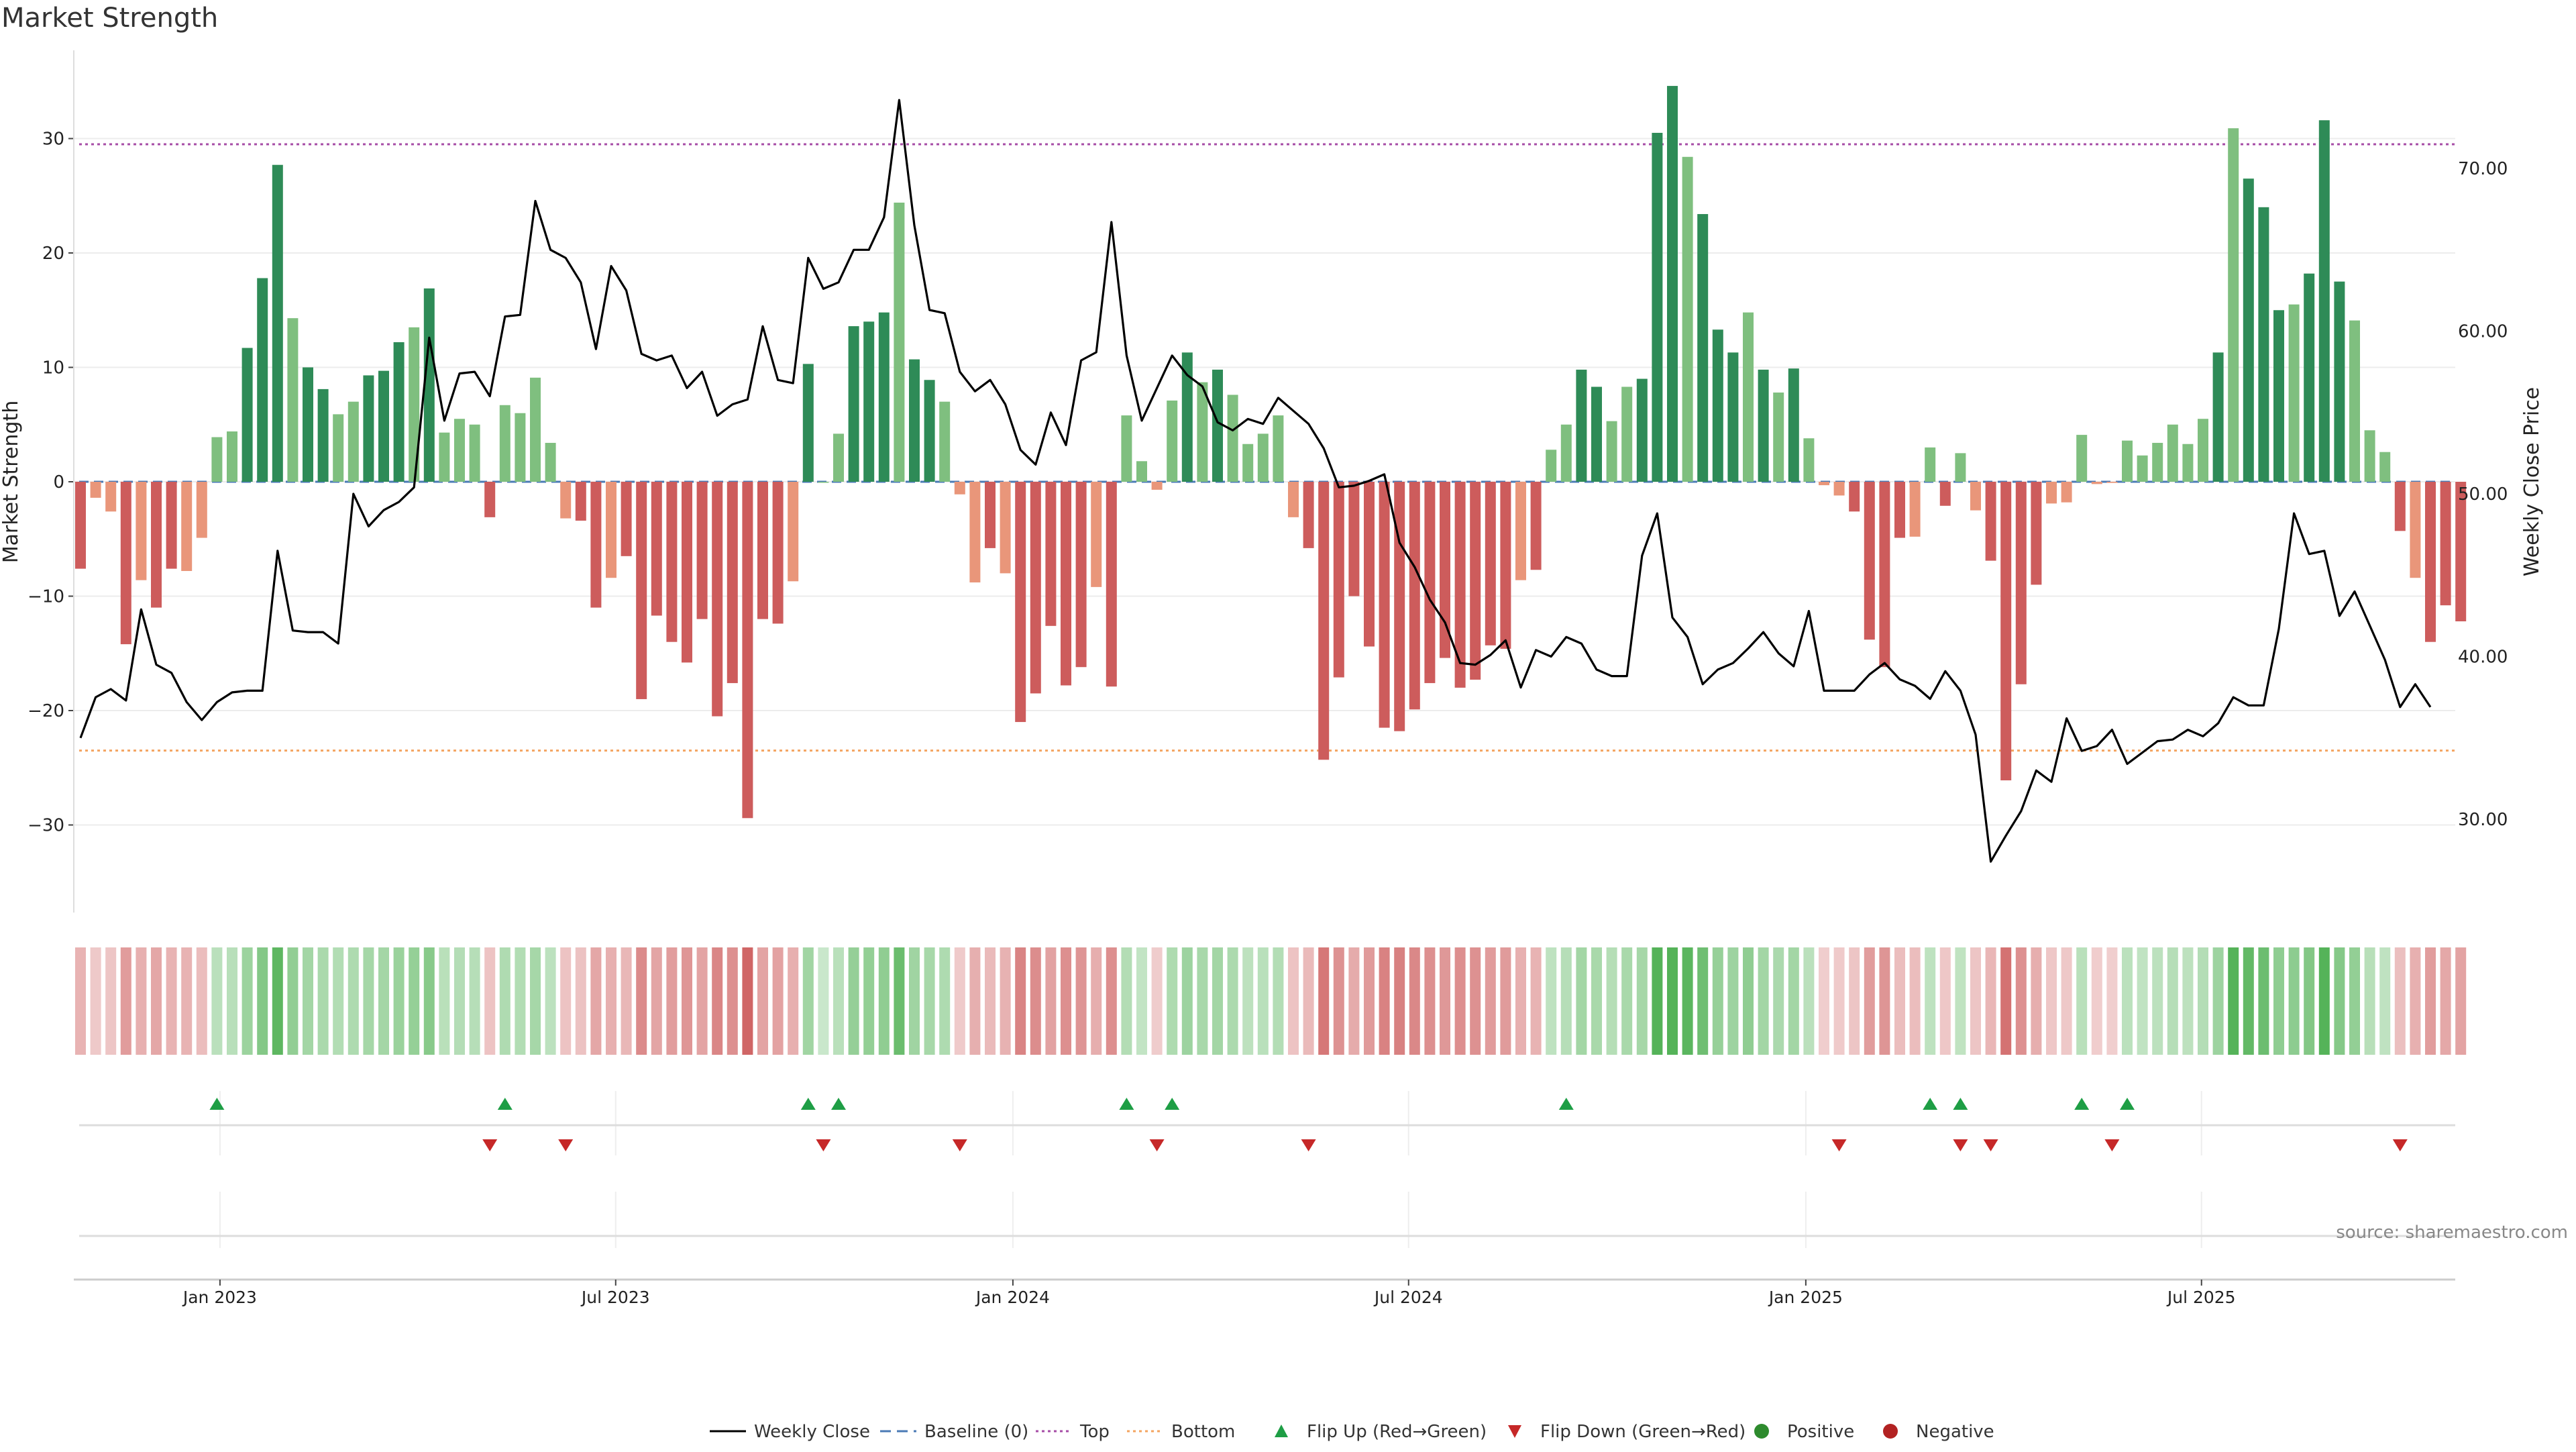 The width and height of the screenshot is (2576, 1452). I want to click on legend-item: Flip Down (Green→Red), so click(1627, 1432).